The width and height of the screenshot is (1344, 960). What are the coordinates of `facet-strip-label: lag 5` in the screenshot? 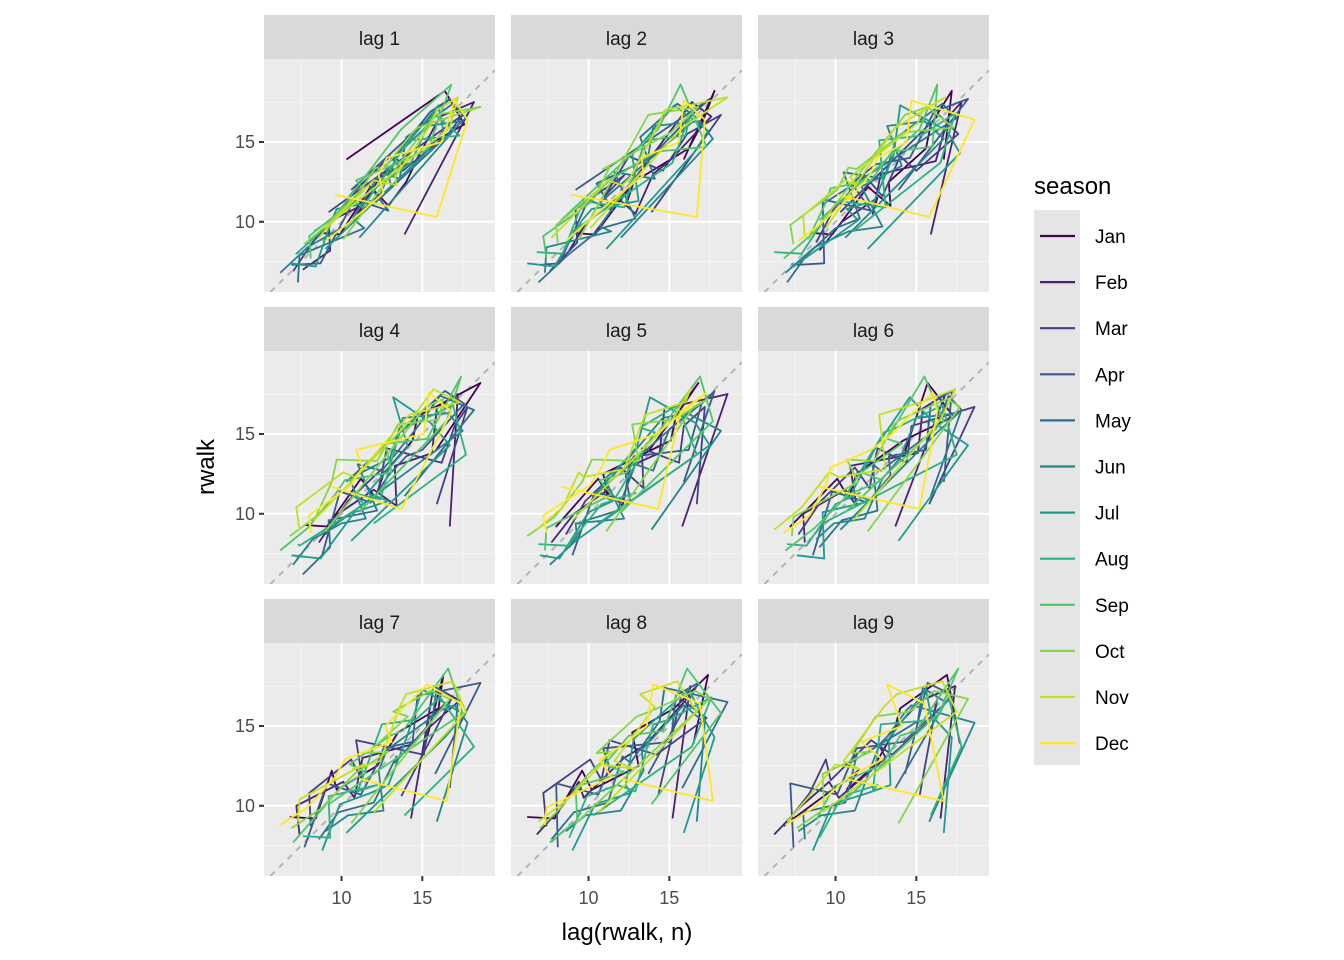 It's located at (626, 331).